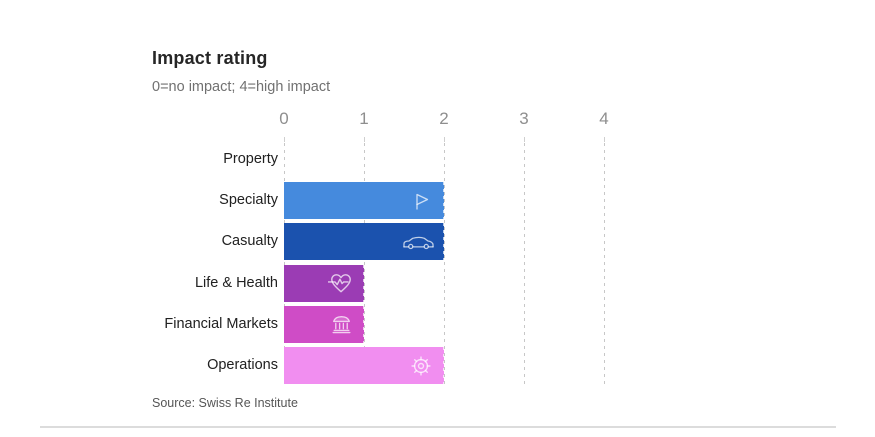 The height and width of the screenshot is (437, 875). Describe the element at coordinates (225, 403) in the screenshot. I see `source-note: Source: Swiss Re Institute` at that location.